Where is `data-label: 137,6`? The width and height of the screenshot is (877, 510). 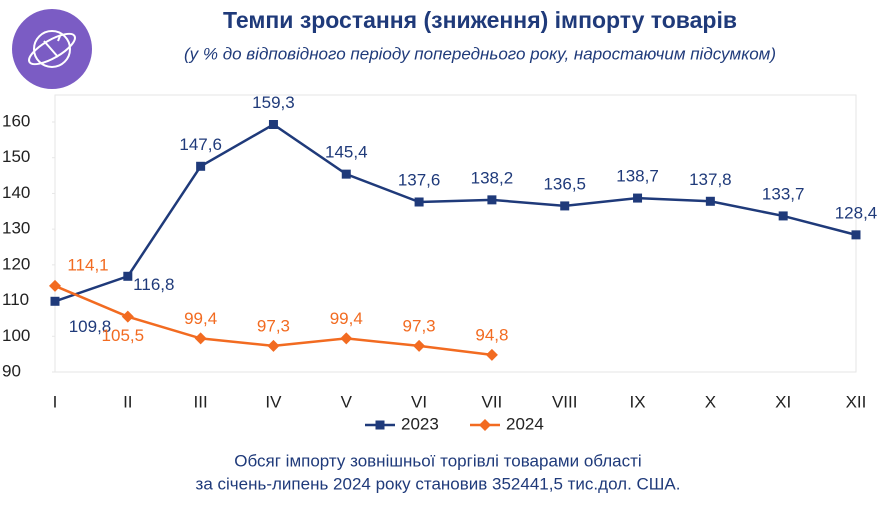
data-label: 137,6 is located at coordinates (419, 179).